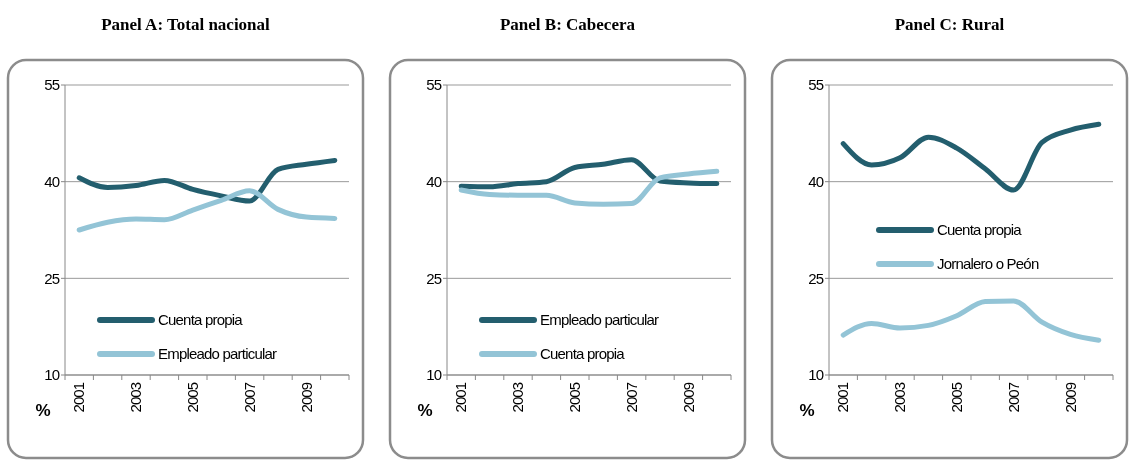  What do you see at coordinates (988, 264) in the screenshot?
I see `legend-label: Jornalero o Peón` at bounding box center [988, 264].